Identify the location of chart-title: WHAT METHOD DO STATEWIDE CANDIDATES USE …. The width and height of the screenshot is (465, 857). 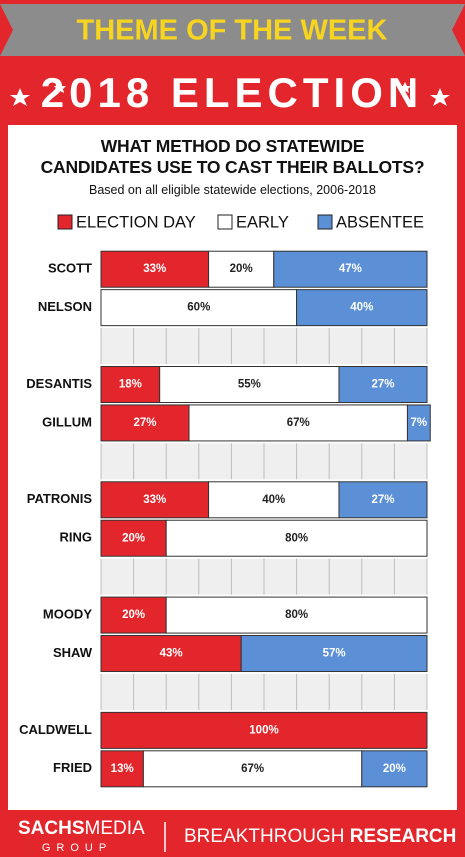
(232, 156).